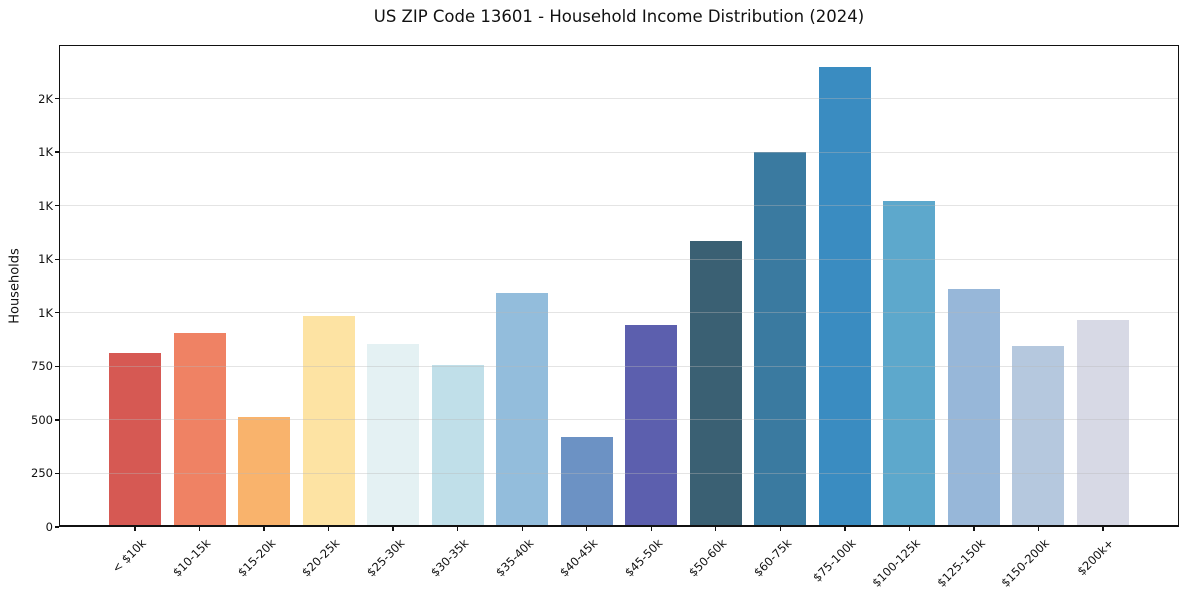 This screenshot has height=590, width=1189. What do you see at coordinates (135, 440) in the screenshot?
I see `bar--10k` at bounding box center [135, 440].